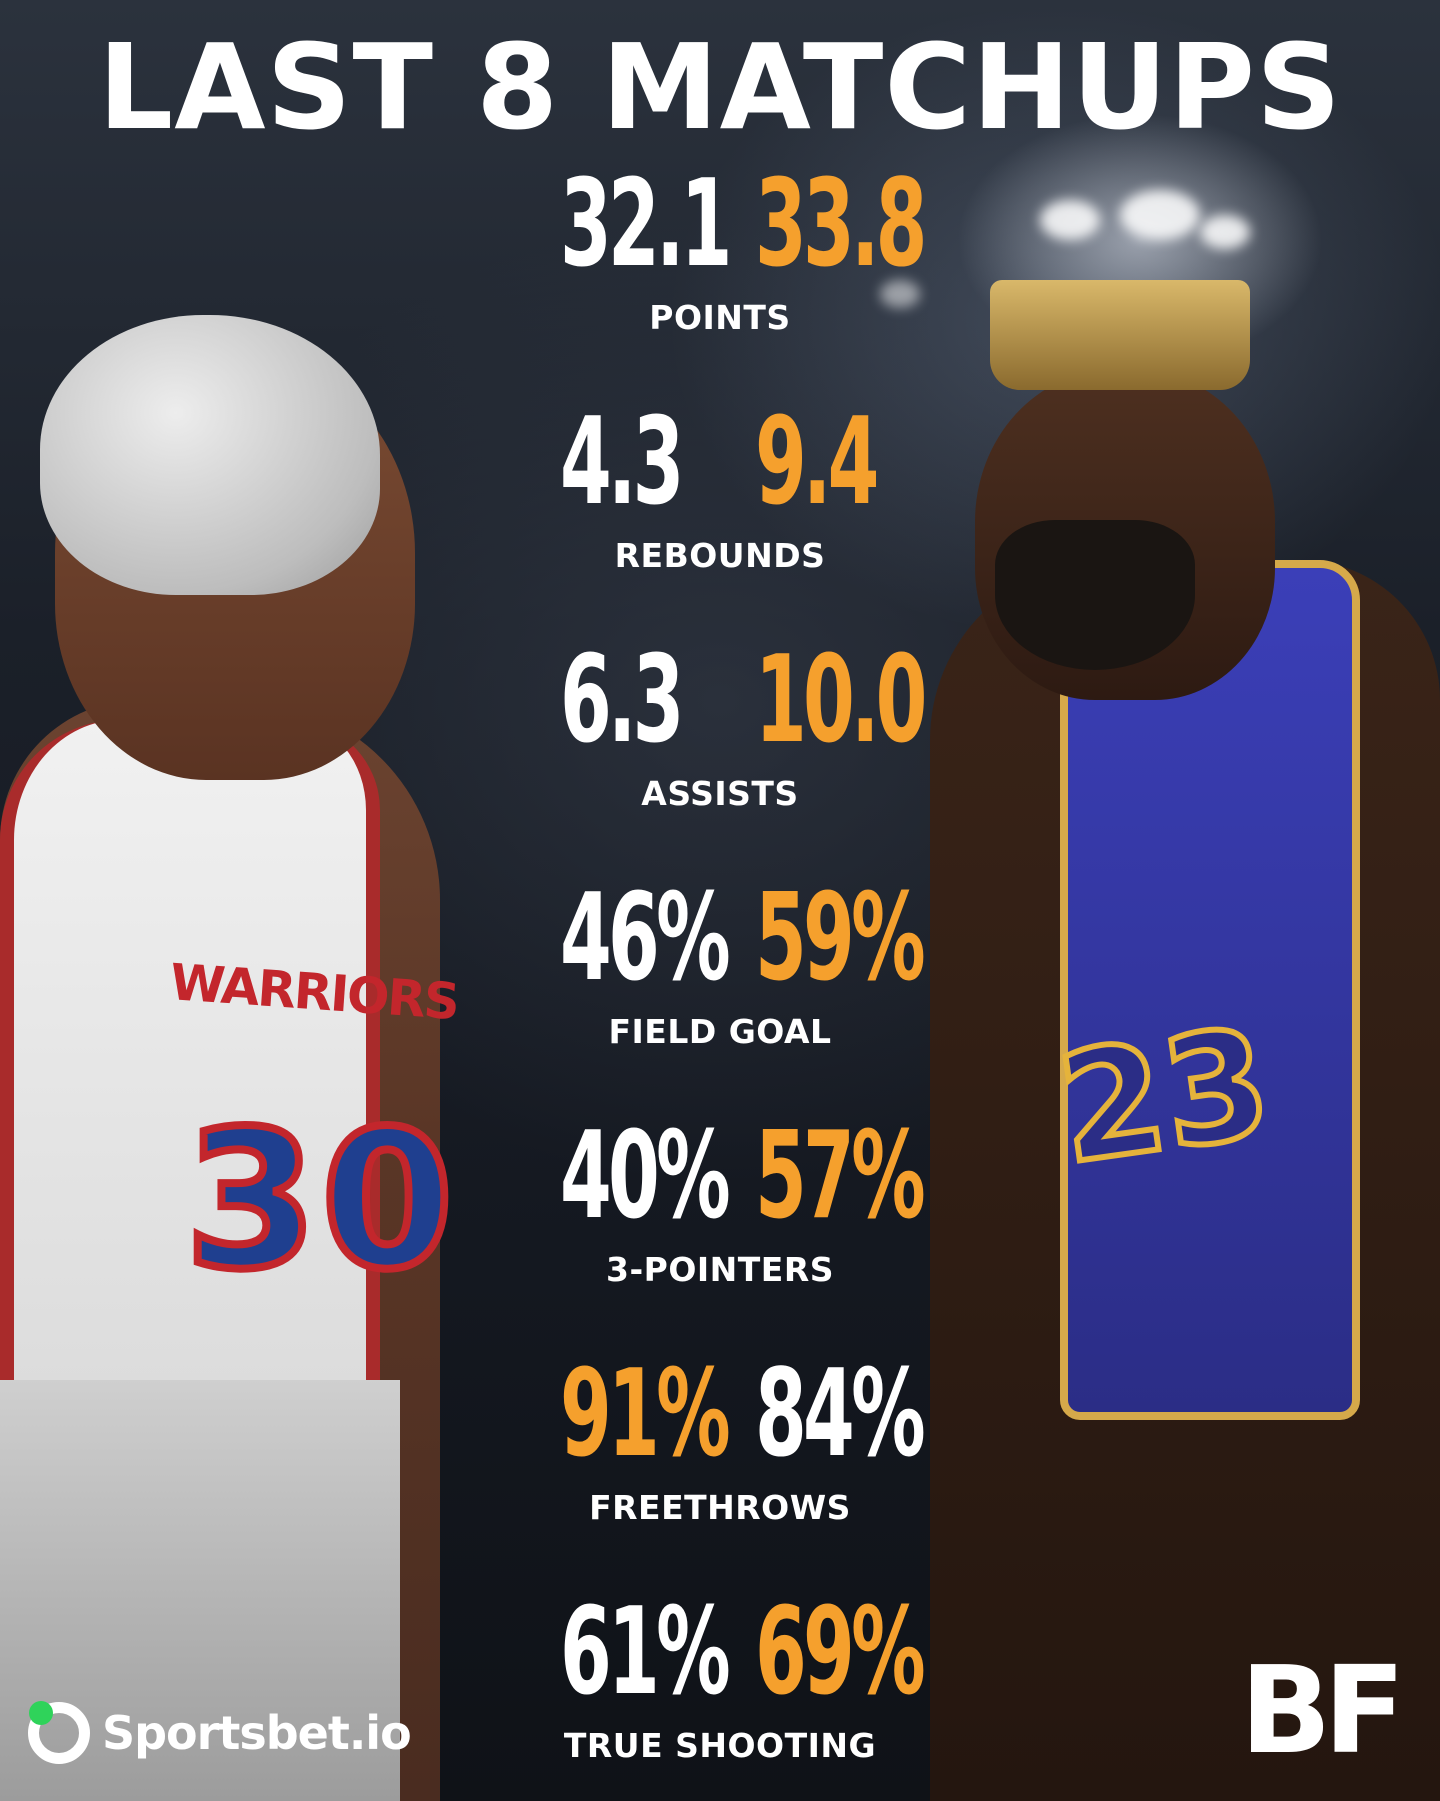  I want to click on right-value: 9.4, so click(817, 462).